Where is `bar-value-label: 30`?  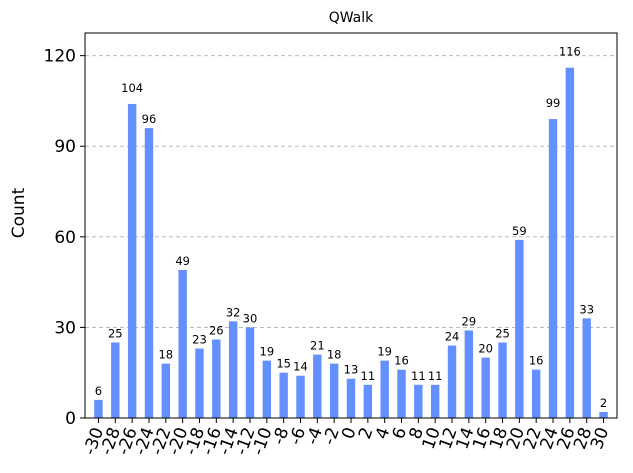
bar-value-label: 30 is located at coordinates (250, 318).